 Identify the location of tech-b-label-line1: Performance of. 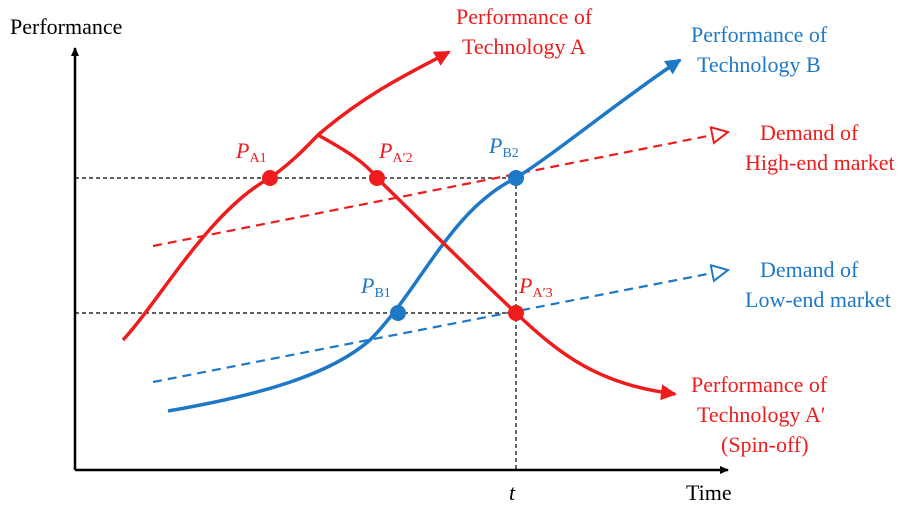
(759, 34).